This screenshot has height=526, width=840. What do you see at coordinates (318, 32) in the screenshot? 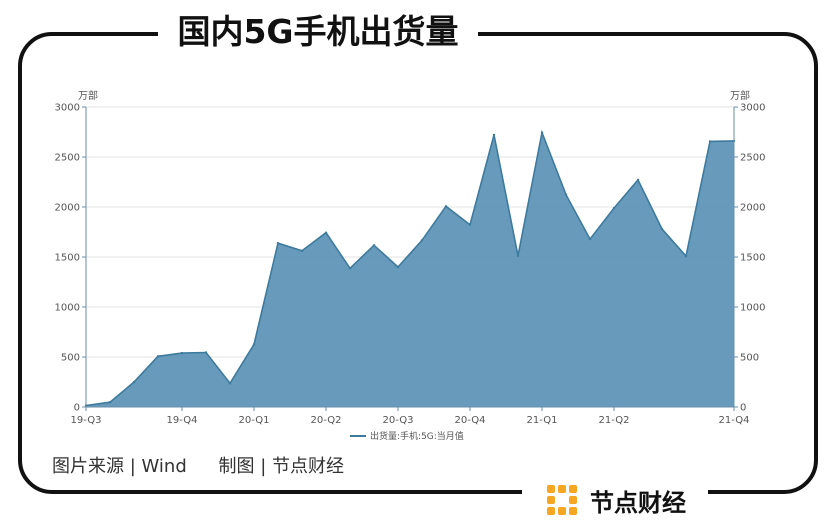
I see `chart-title: 国内5G手机出货量` at bounding box center [318, 32].